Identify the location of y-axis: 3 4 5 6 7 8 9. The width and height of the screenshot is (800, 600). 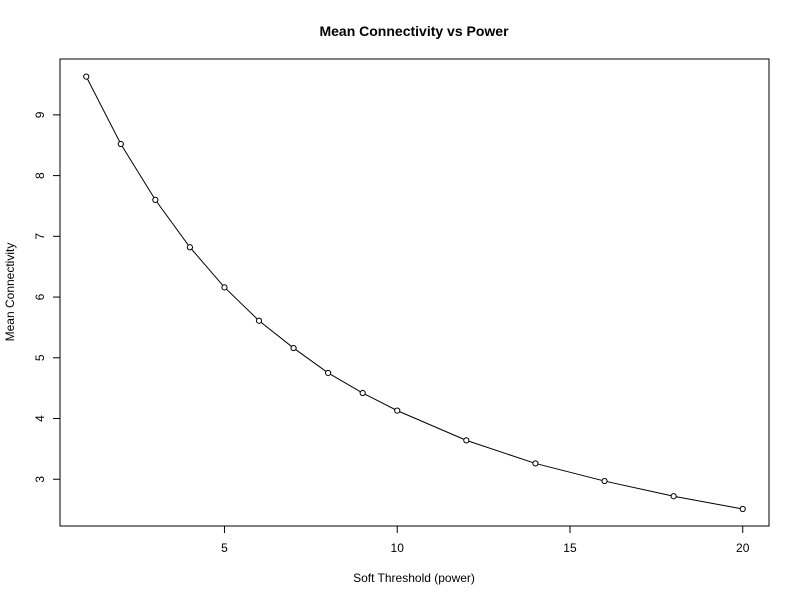
(47, 297).